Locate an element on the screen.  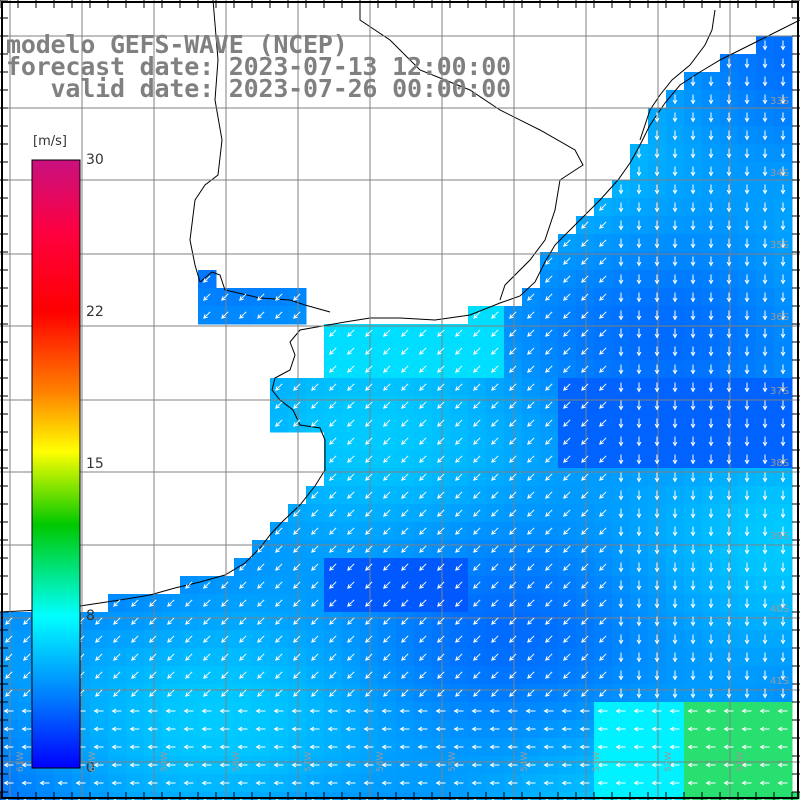
latitude-label: 37S is located at coordinates (780, 391).